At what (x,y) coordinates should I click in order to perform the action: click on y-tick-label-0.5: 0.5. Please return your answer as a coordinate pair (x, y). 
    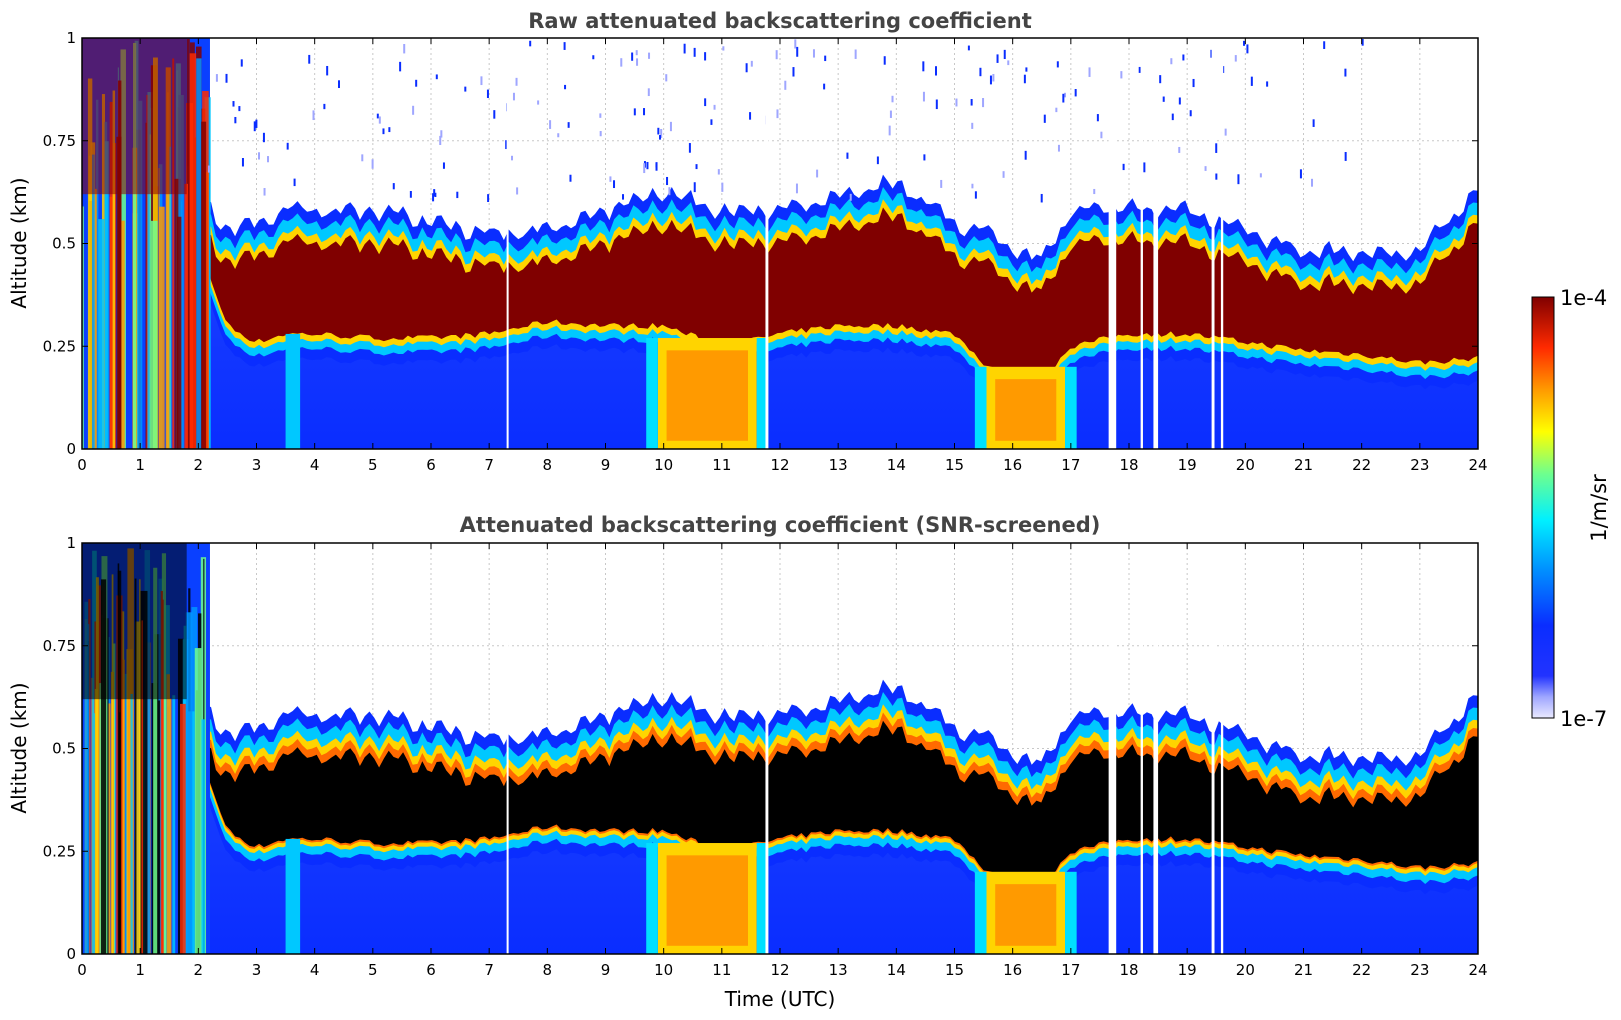
    Looking at the image, I should click on (64, 749).